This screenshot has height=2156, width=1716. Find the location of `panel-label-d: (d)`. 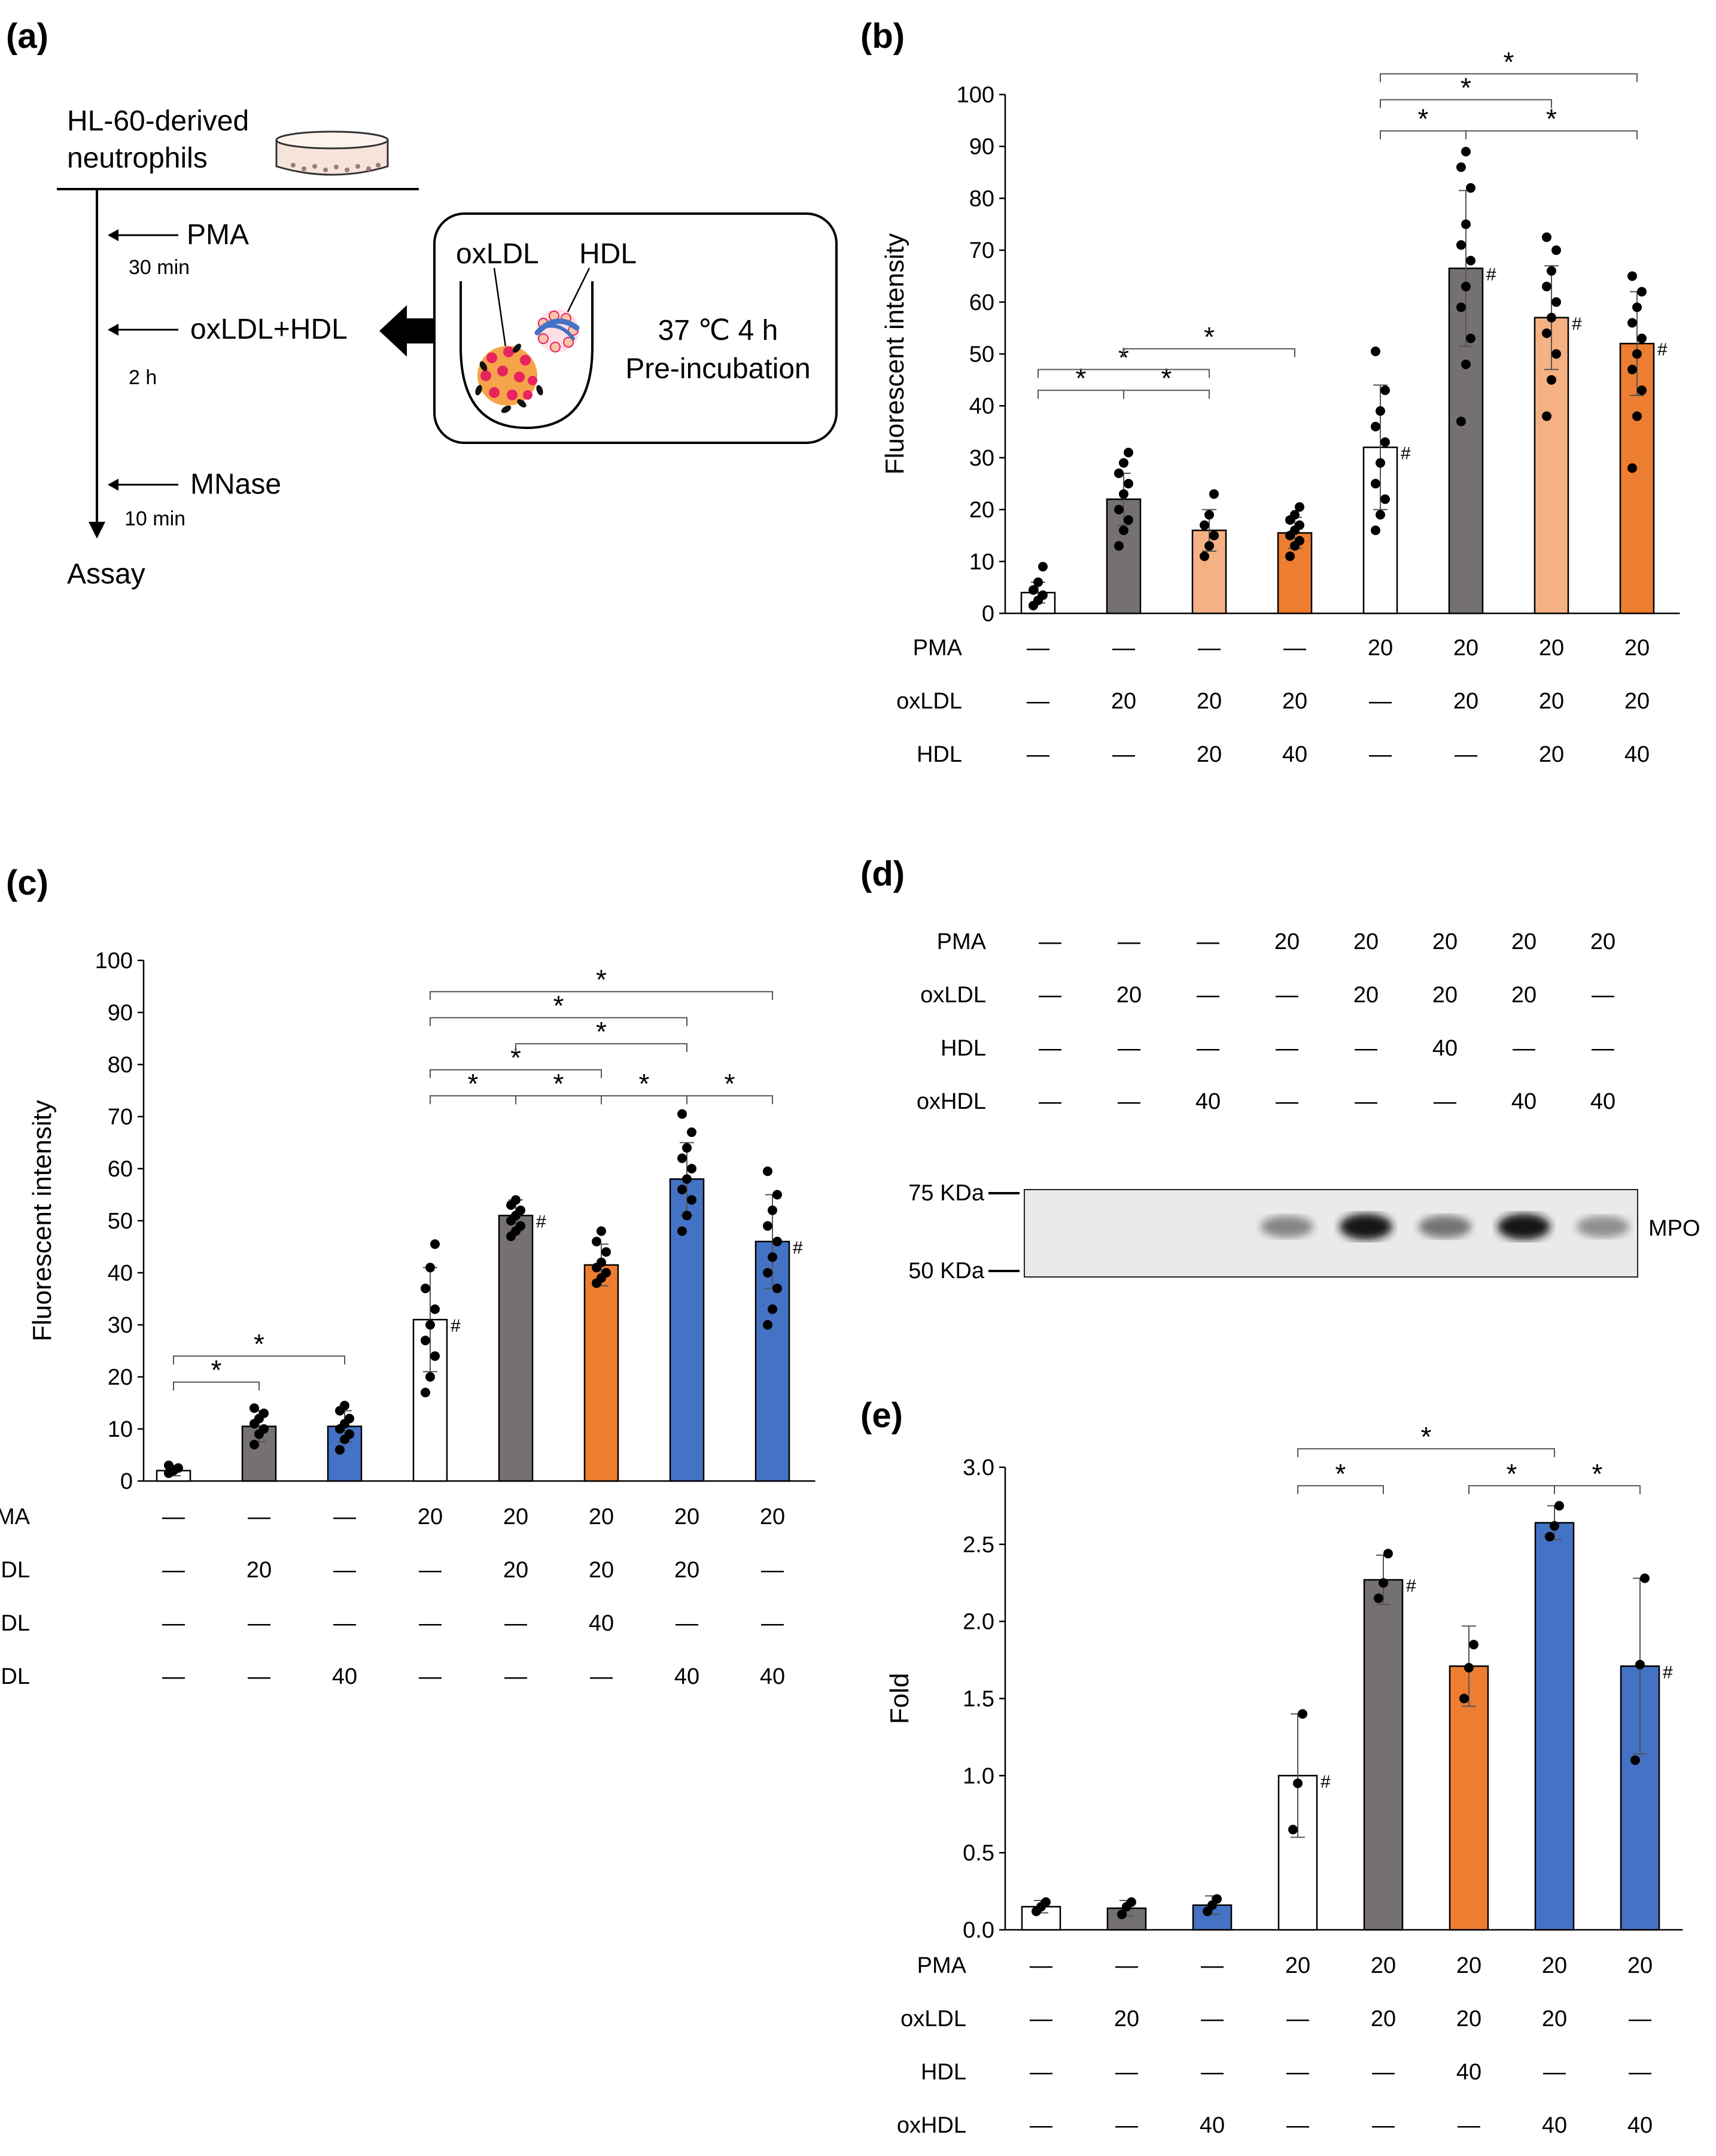

panel-label-d: (d) is located at coordinates (882, 874).